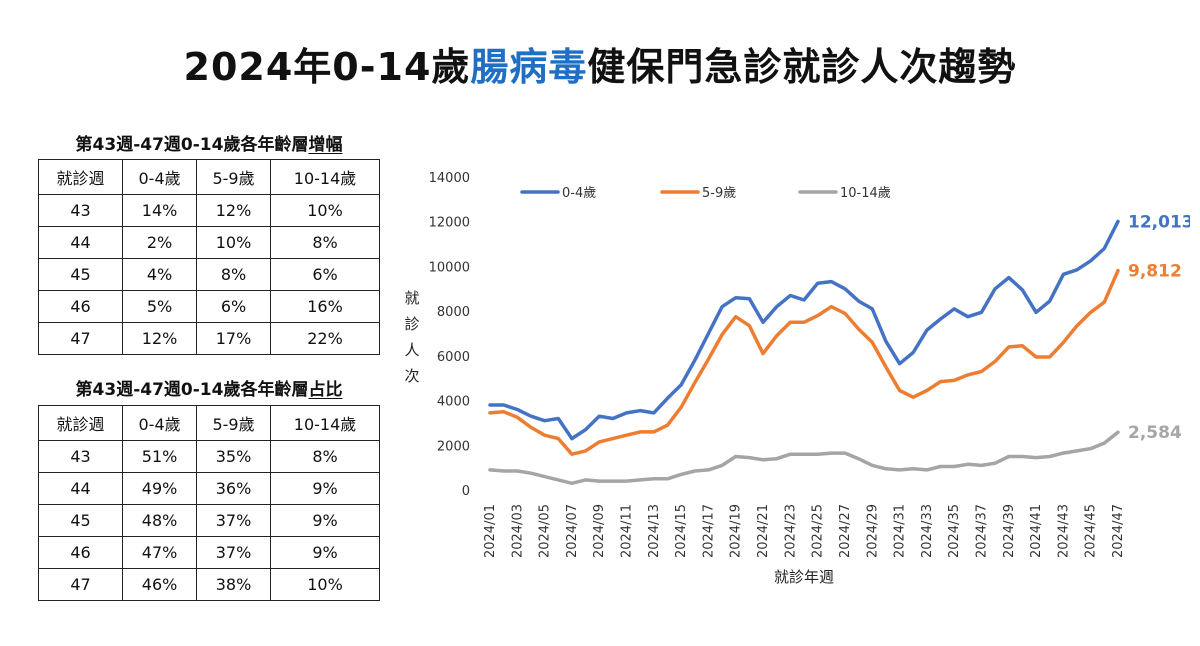 This screenshot has height=646, width=1200. I want to click on y-tick-label: 14000, so click(449, 178).